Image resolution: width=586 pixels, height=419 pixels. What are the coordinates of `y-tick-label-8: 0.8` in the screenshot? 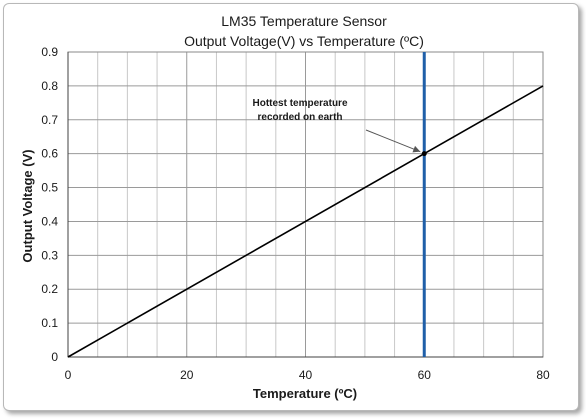 It's located at (49, 86).